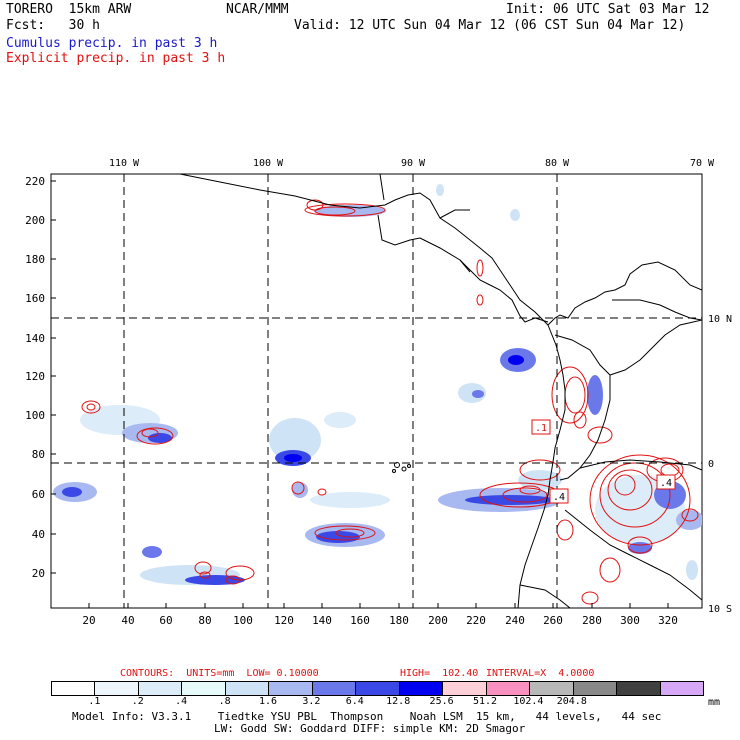 This screenshot has height=740, width=740. What do you see at coordinates (668, 620) in the screenshot?
I see `x-tick-label: 320` at bounding box center [668, 620].